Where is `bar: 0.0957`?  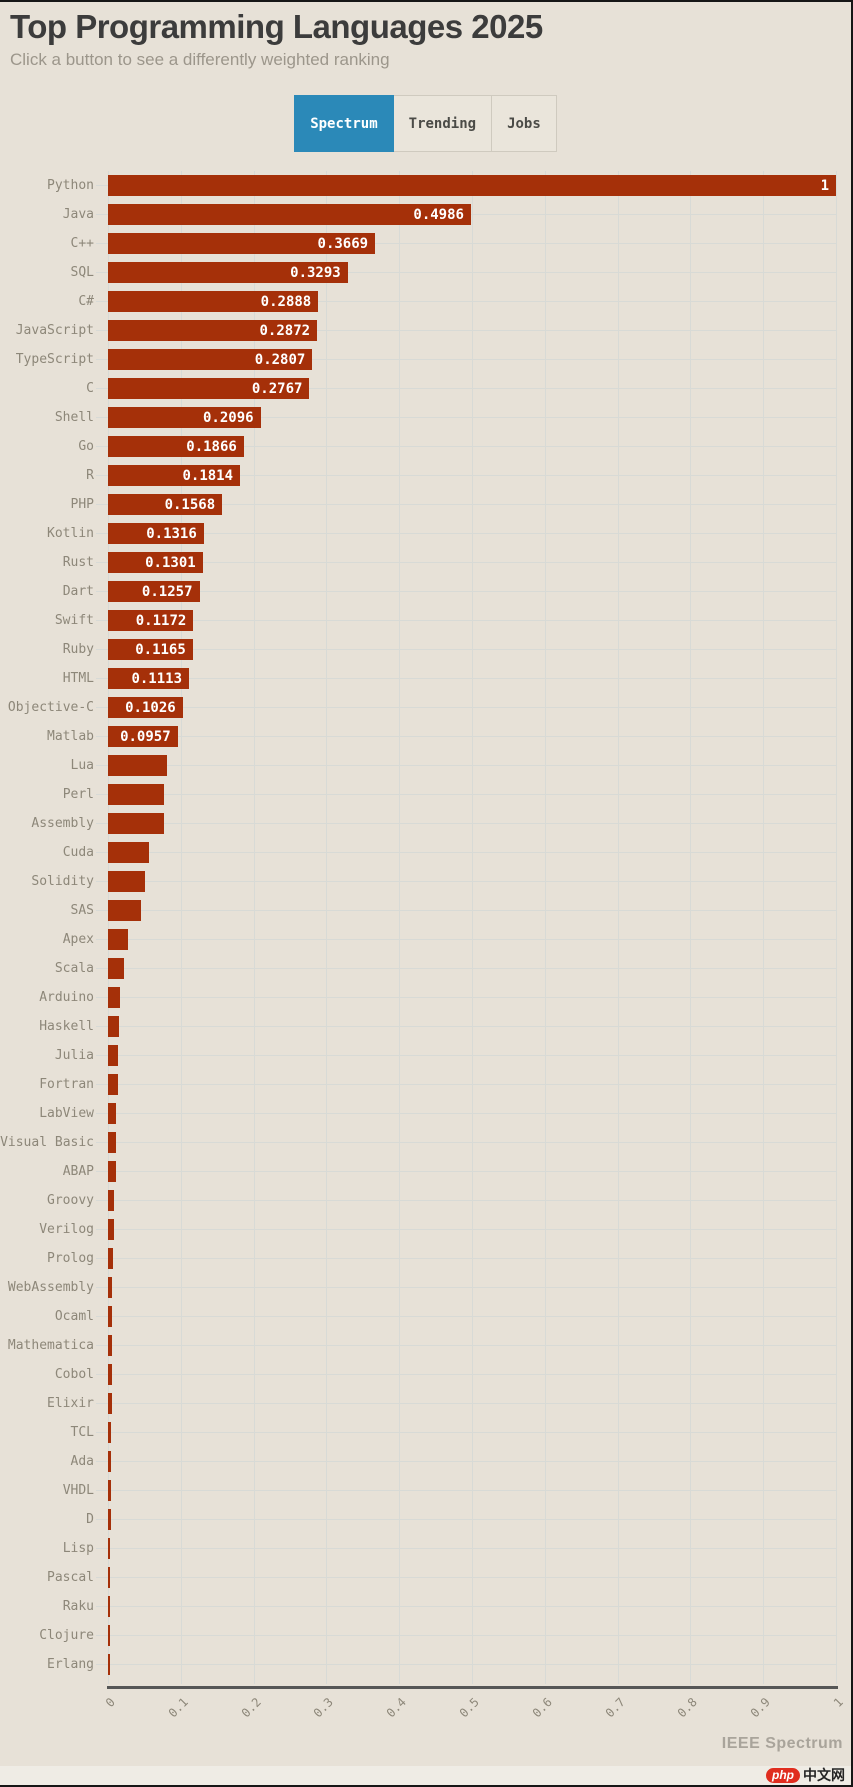
bar: 0.0957 is located at coordinates (143, 736).